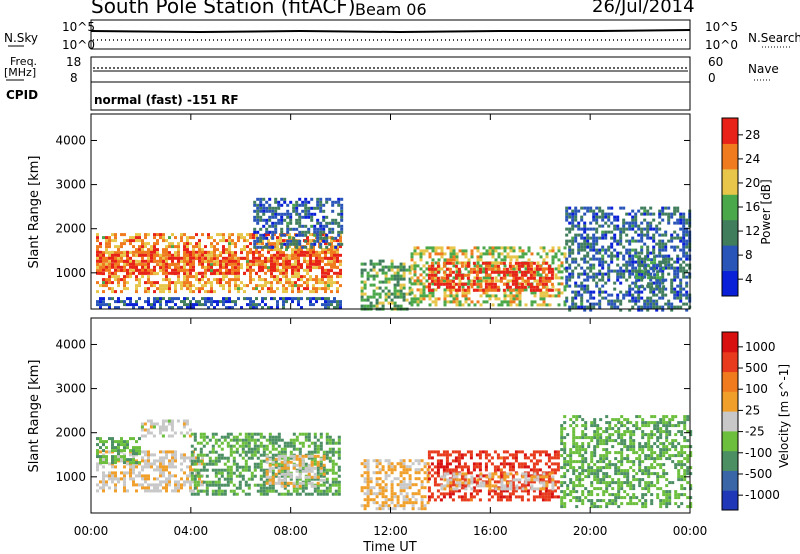 This screenshot has height=554, width=800. I want to click on nave-label: Nave, so click(763, 69).